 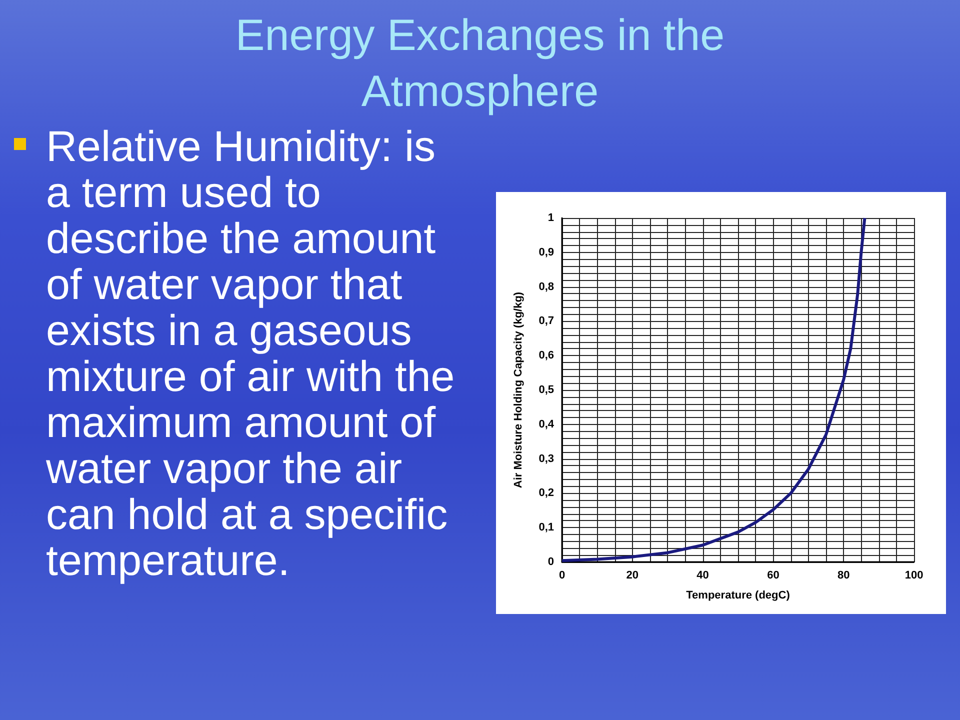 What do you see at coordinates (546, 424) in the screenshot?
I see `y-tick-label: 0,4` at bounding box center [546, 424].